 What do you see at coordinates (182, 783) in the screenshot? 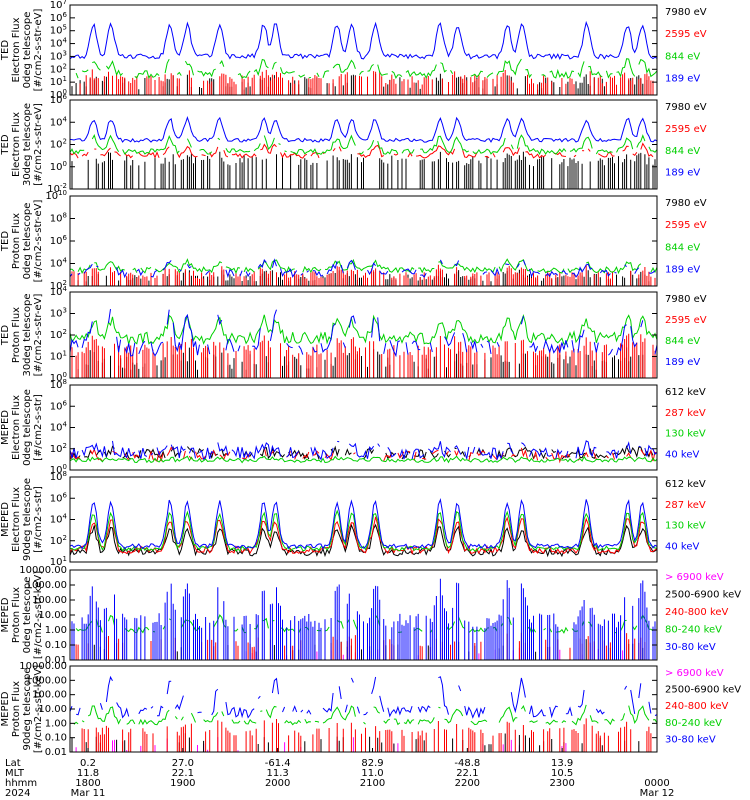
I see `x-tick-hhmm: 1900` at bounding box center [182, 783].